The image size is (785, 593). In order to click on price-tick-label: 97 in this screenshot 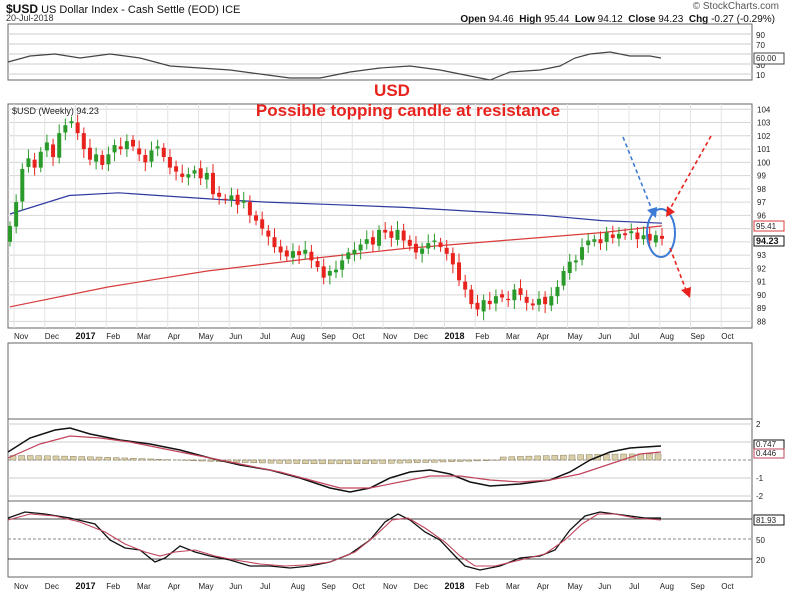, I will do `click(761, 202)`.